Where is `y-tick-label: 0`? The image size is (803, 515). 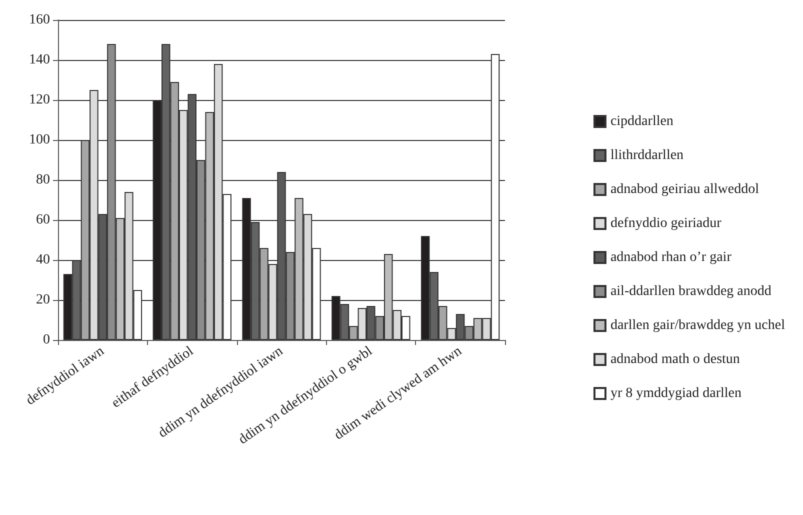 y-tick-label: 0 is located at coordinates (46, 340).